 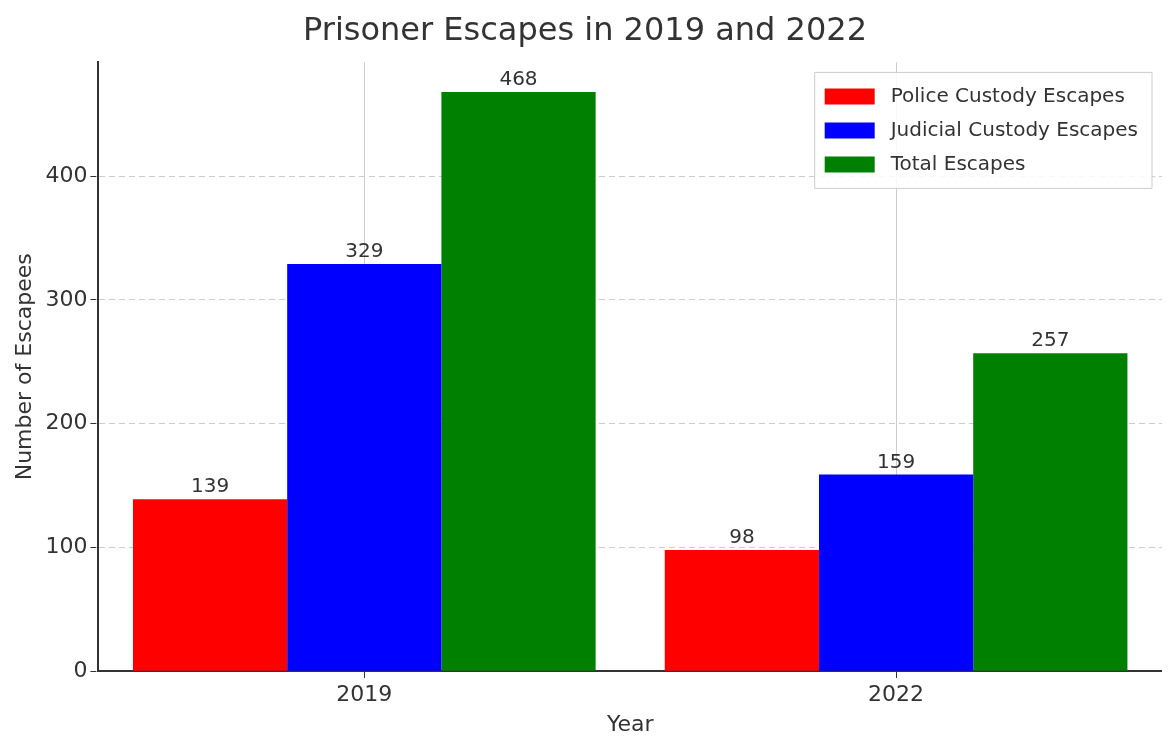 What do you see at coordinates (742, 536) in the screenshot?
I see `data-label: 98` at bounding box center [742, 536].